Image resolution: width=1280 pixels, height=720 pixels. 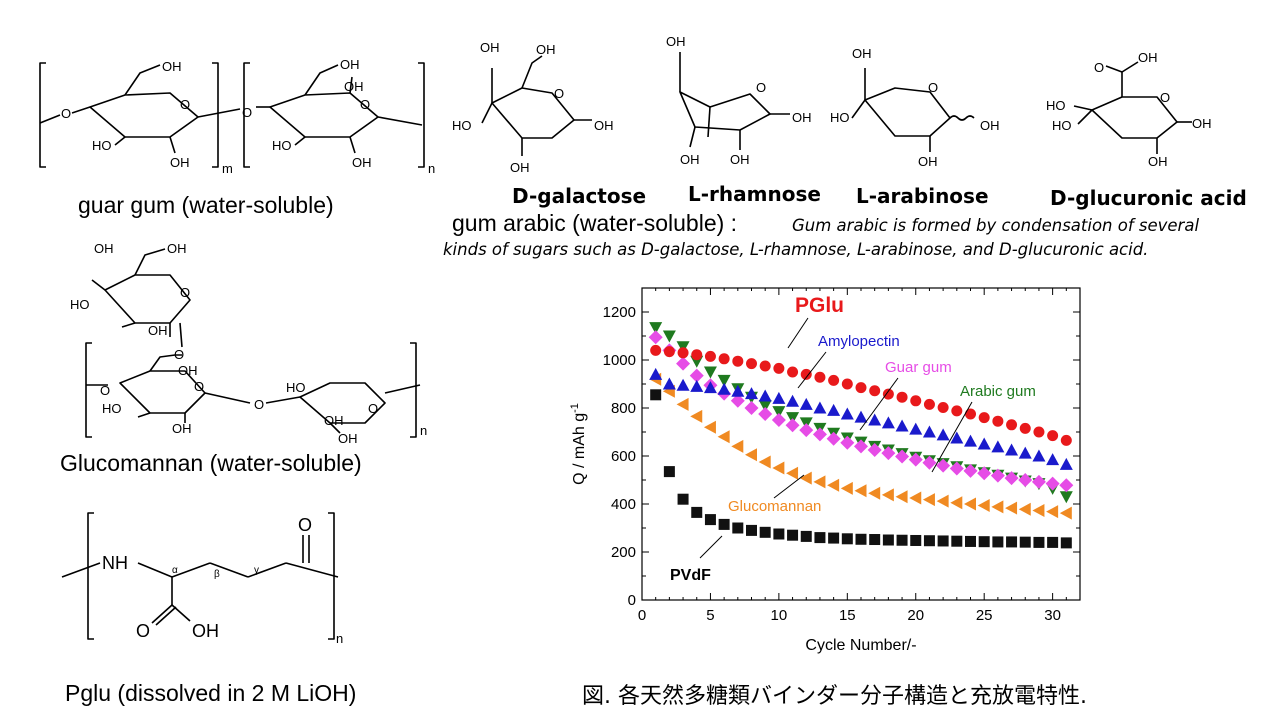 What do you see at coordinates (206, 205) in the screenshot?
I see `guar-gum-label: guar gum (water-soluble)` at bounding box center [206, 205].